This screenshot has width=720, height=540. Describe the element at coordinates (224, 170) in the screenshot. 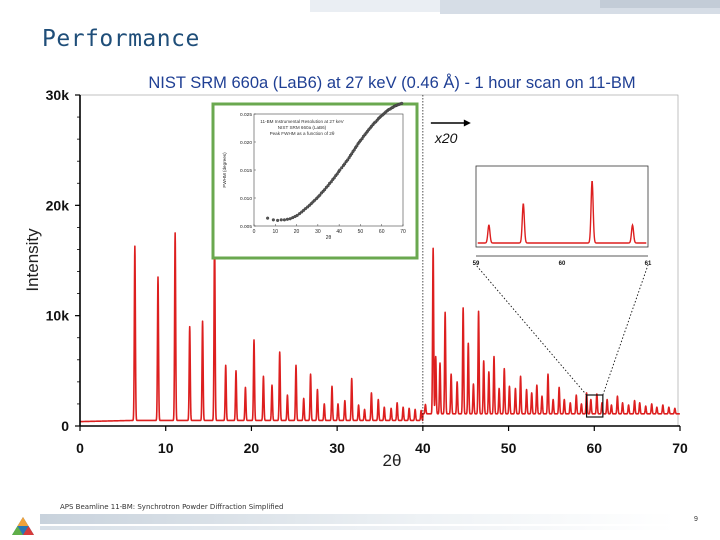

I see `fwhm-y-axis-title: FWHM (degrees)` at that location.